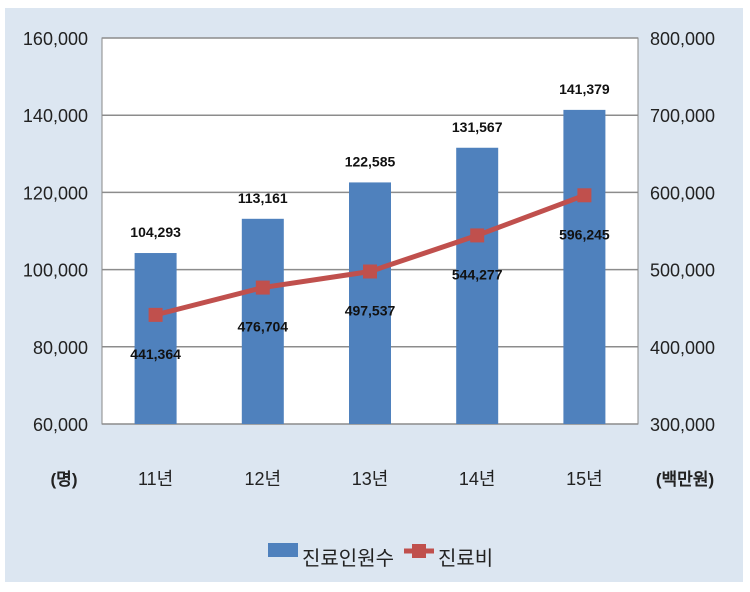  Describe the element at coordinates (263, 198) in the screenshot. I see `bar-data-label: 113,161` at that location.